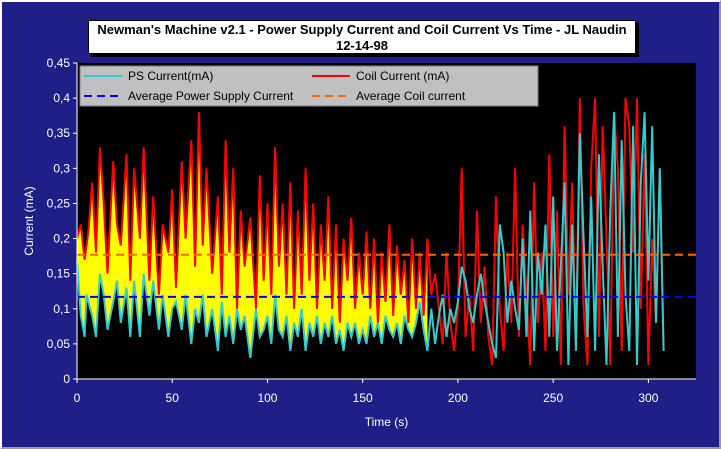  I want to click on y-tick-label: 0,45, so click(59, 63).